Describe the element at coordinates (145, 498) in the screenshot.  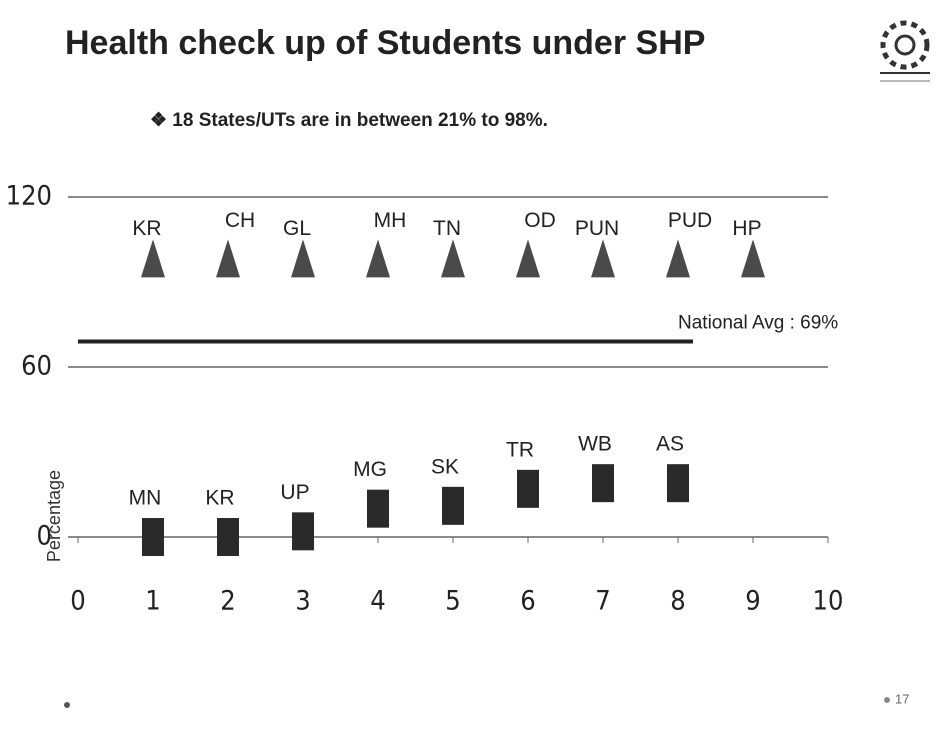
I see `point-label: MN` at that location.